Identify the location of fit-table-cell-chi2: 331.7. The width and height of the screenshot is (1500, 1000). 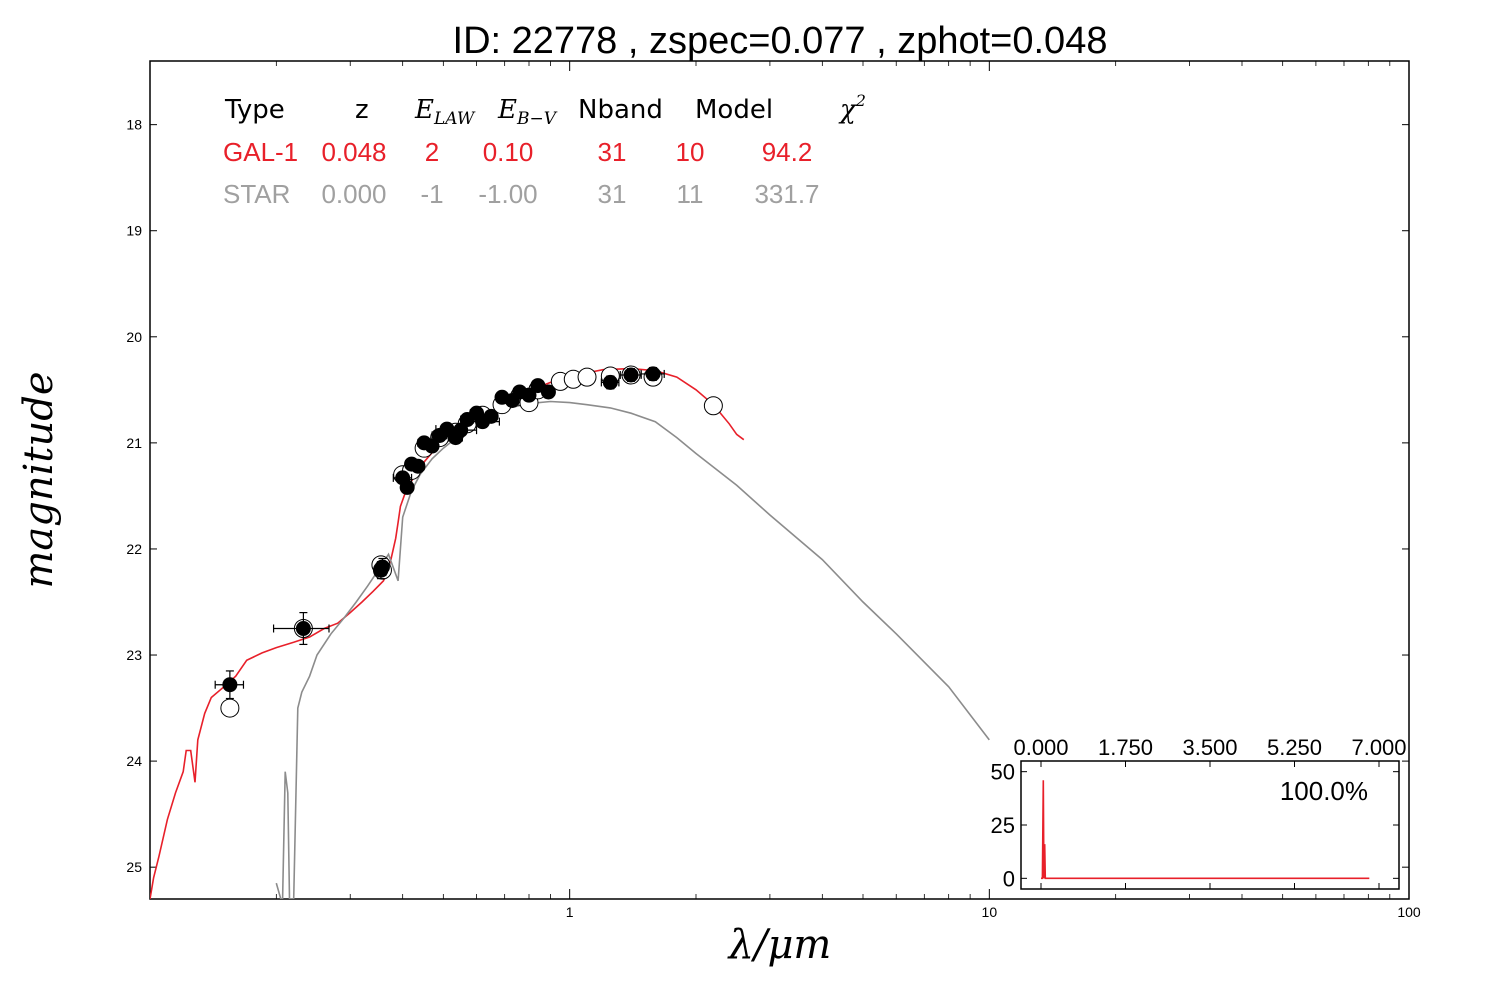
(786, 194).